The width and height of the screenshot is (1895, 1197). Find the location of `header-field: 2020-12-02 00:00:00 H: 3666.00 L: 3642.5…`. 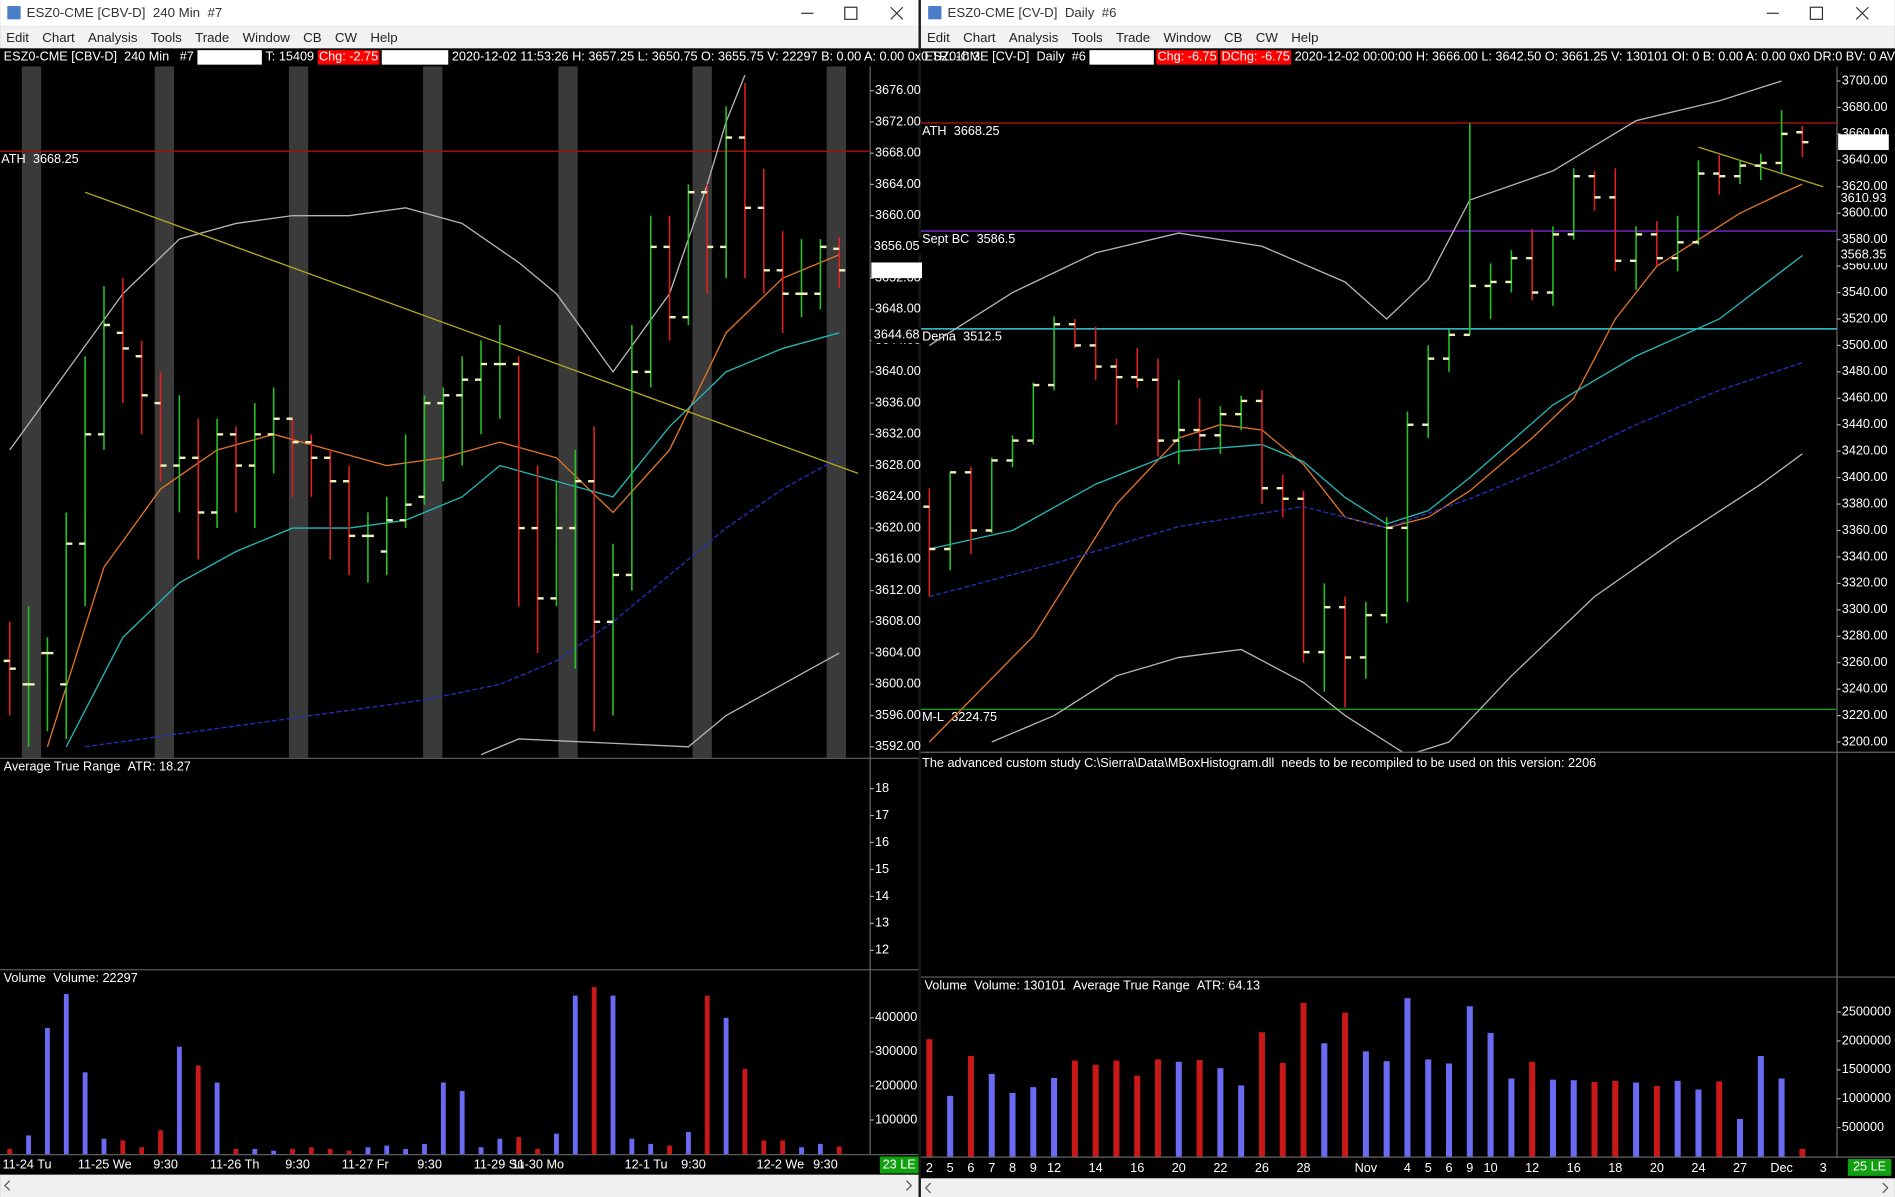

header-field: 2020-12-02 00:00:00 H: 3666.00 L: 3642.5… is located at coordinates (1595, 57).